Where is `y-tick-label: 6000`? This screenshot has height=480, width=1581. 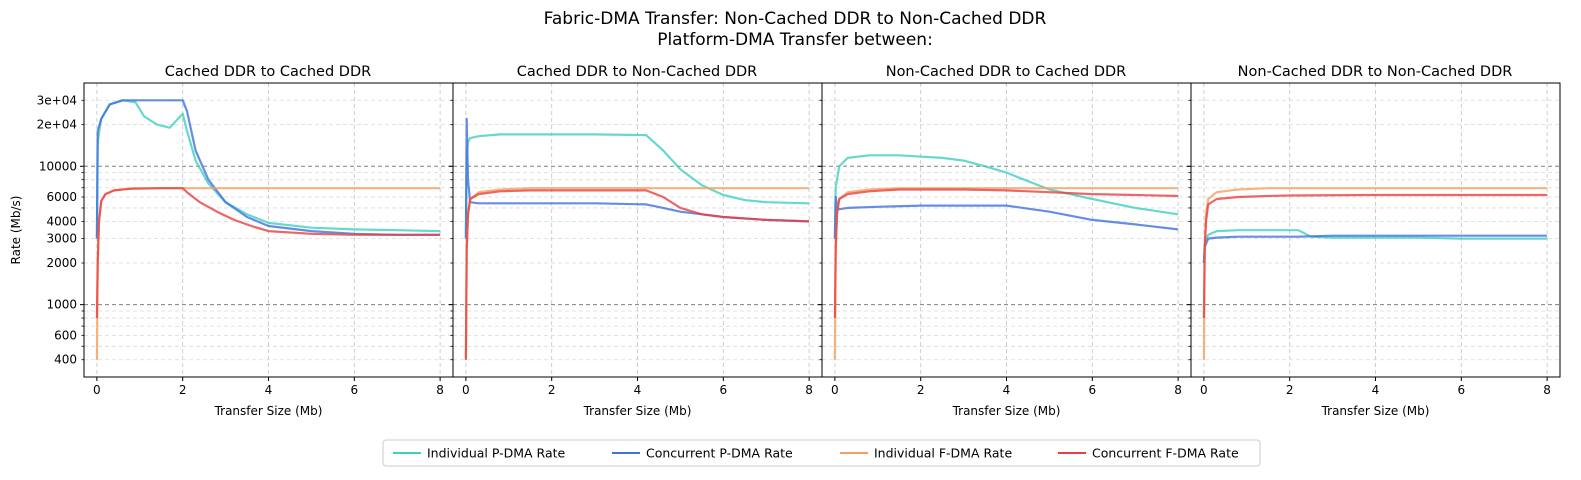
y-tick-label: 6000 is located at coordinates (61, 197).